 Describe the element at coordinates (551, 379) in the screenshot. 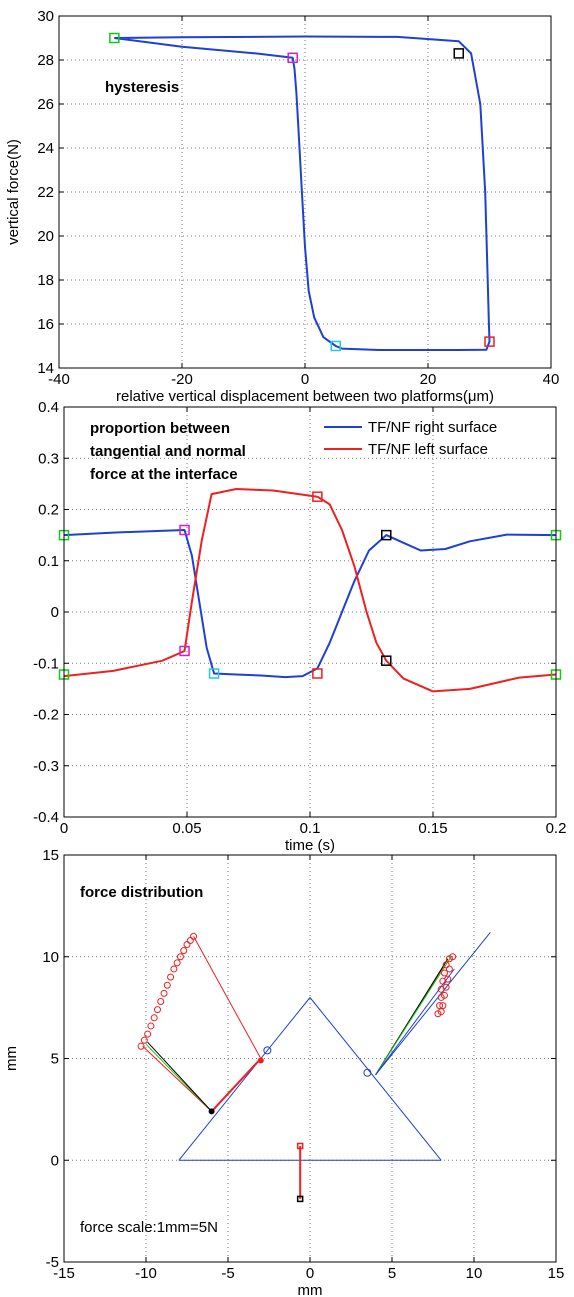

I see `x-tick-label: 40` at that location.